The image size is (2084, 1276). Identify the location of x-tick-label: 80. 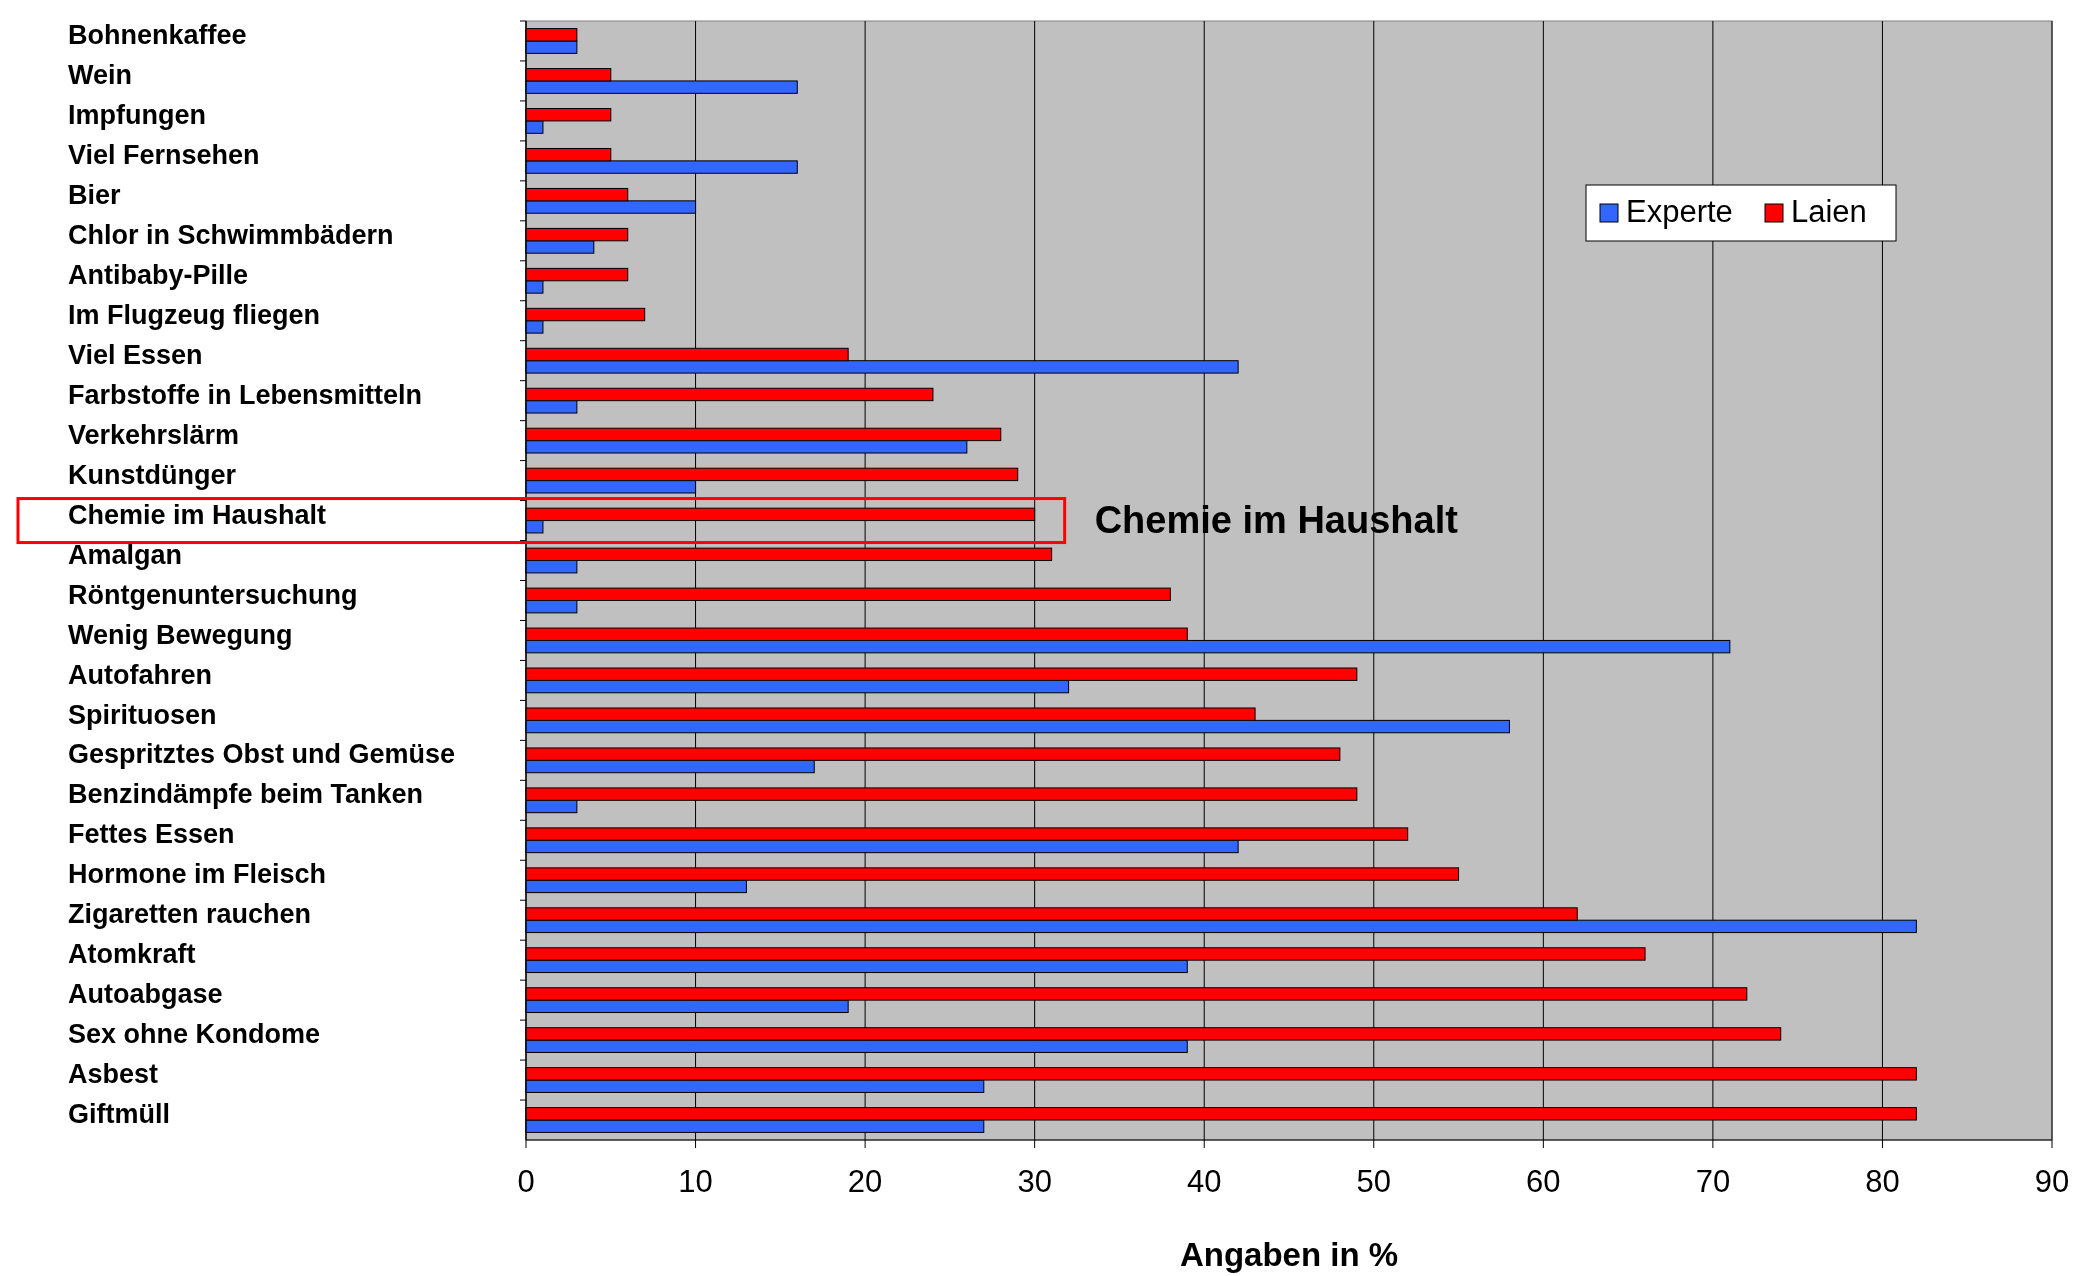
(1882, 1181).